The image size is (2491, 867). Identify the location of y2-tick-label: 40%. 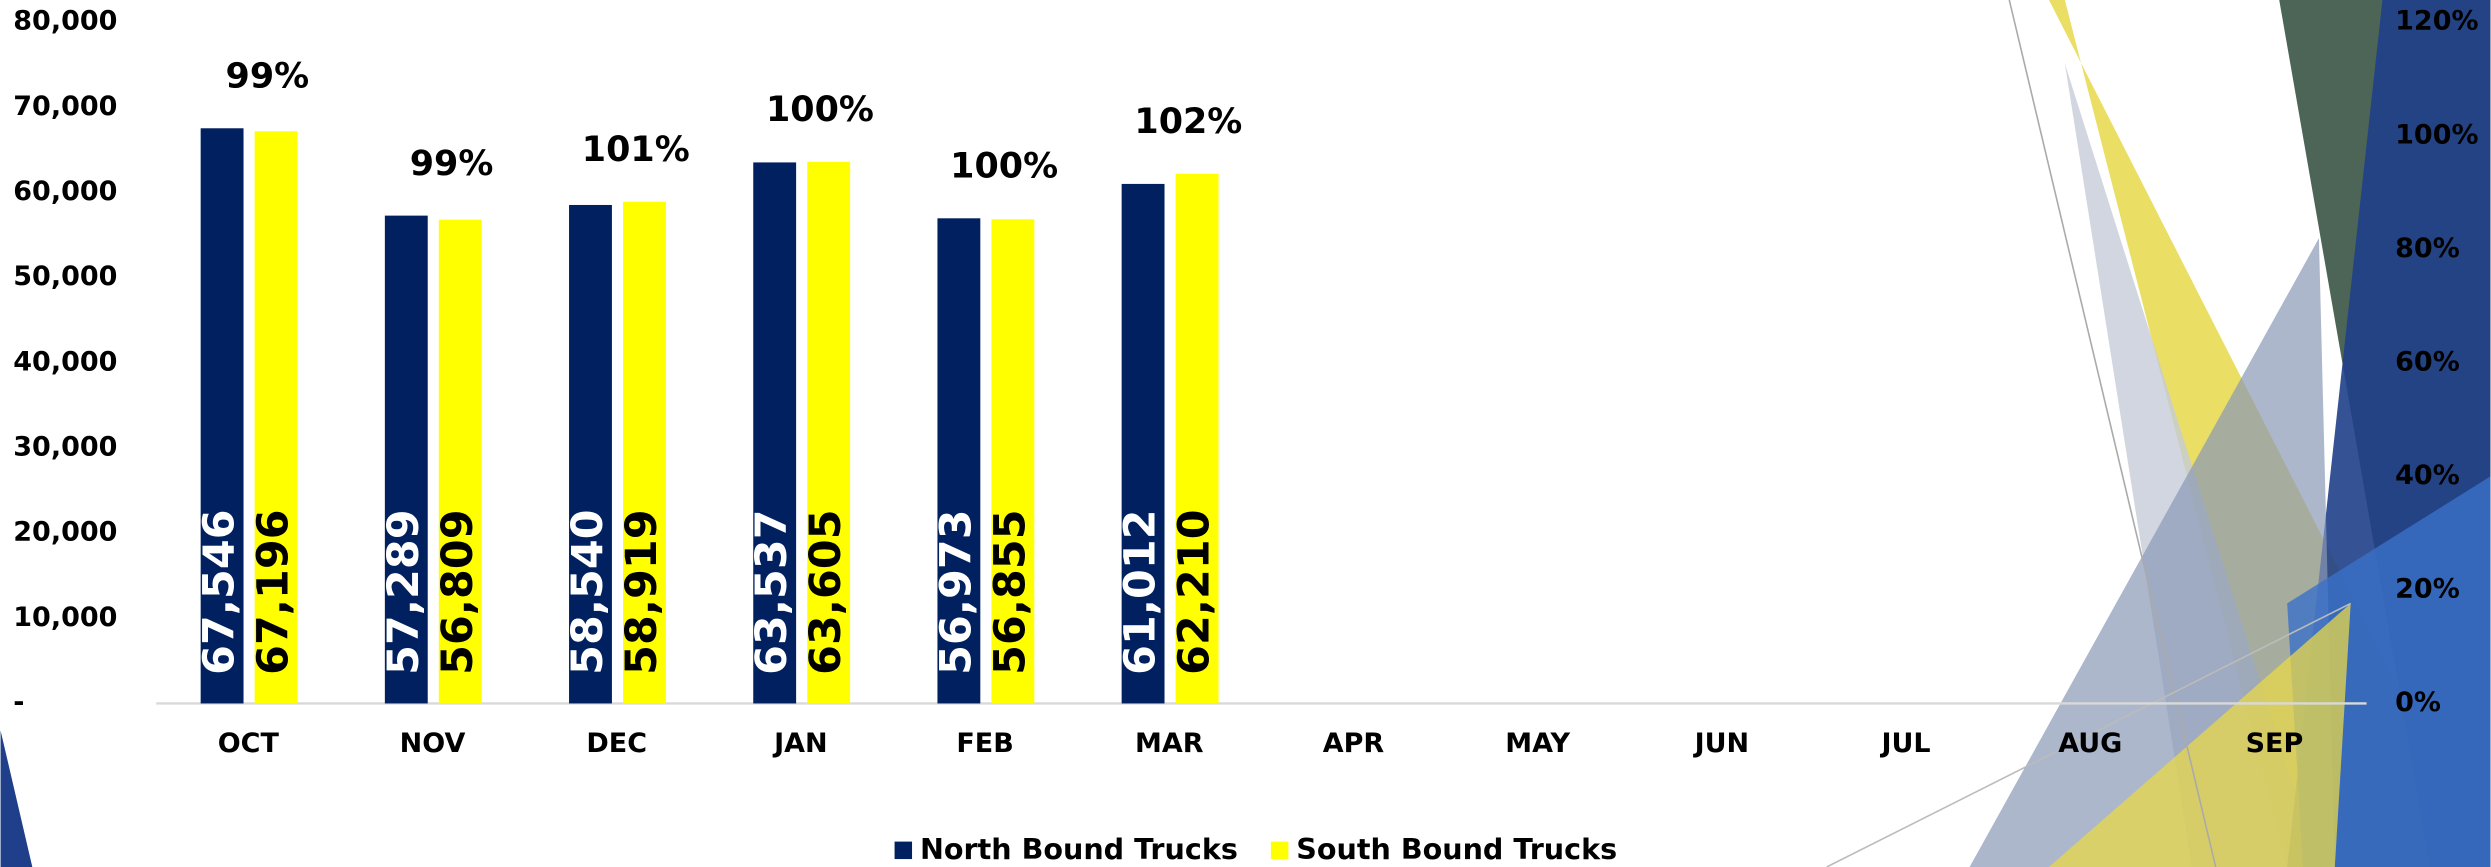
(2427, 475).